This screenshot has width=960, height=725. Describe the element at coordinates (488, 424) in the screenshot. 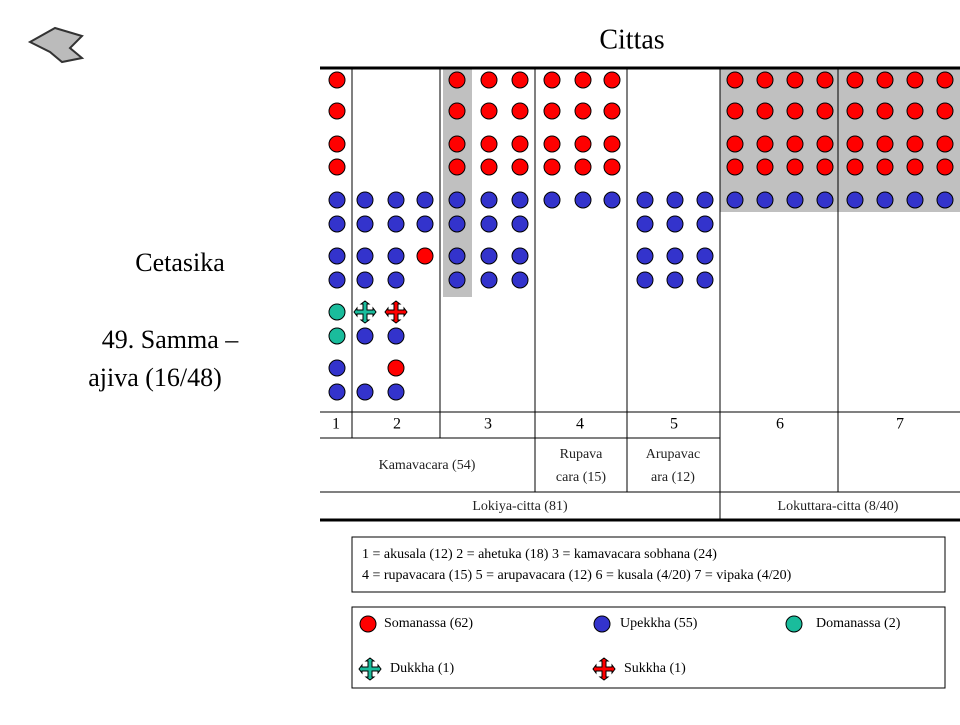

I see `column-number: 3` at that location.